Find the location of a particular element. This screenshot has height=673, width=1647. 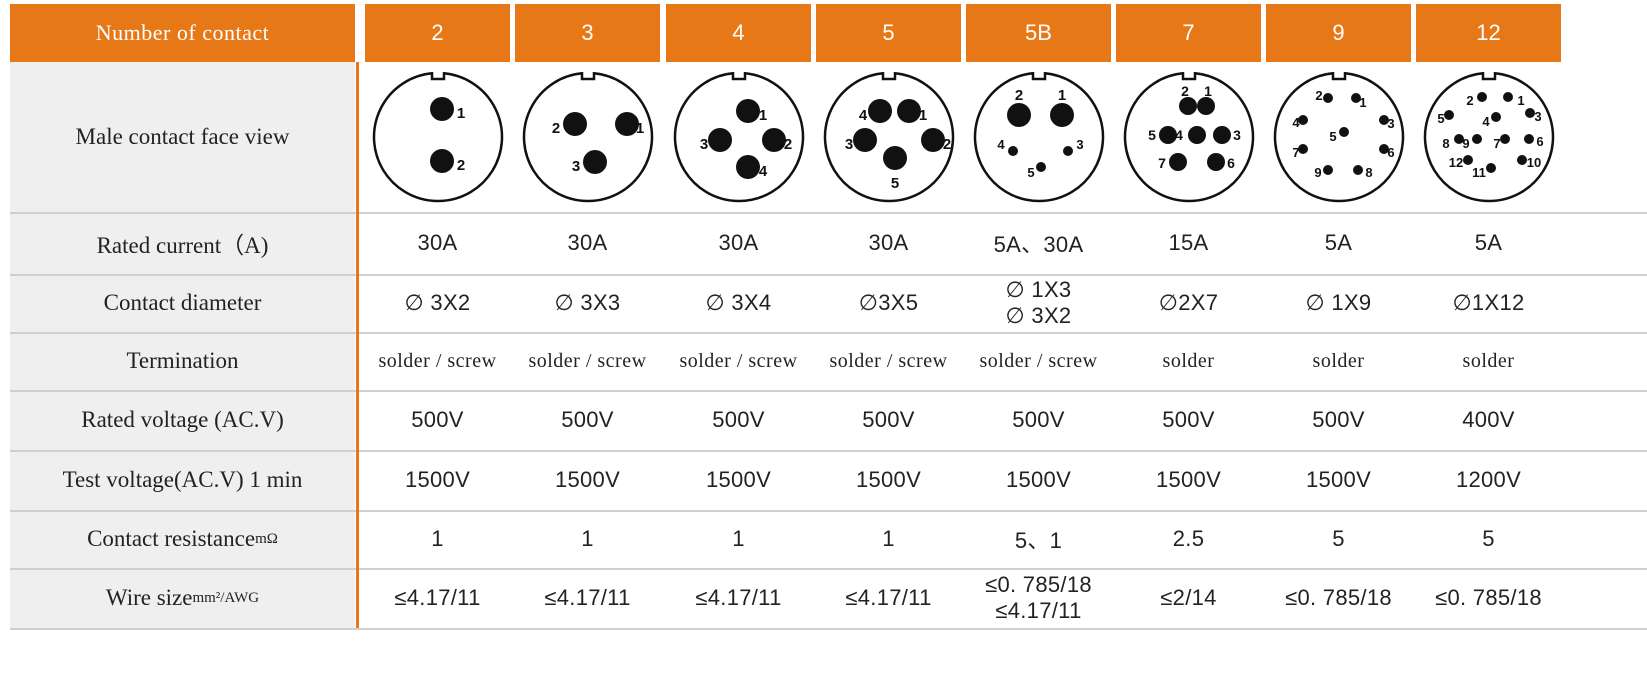

contact-count: 12 is located at coordinates (1488, 32).